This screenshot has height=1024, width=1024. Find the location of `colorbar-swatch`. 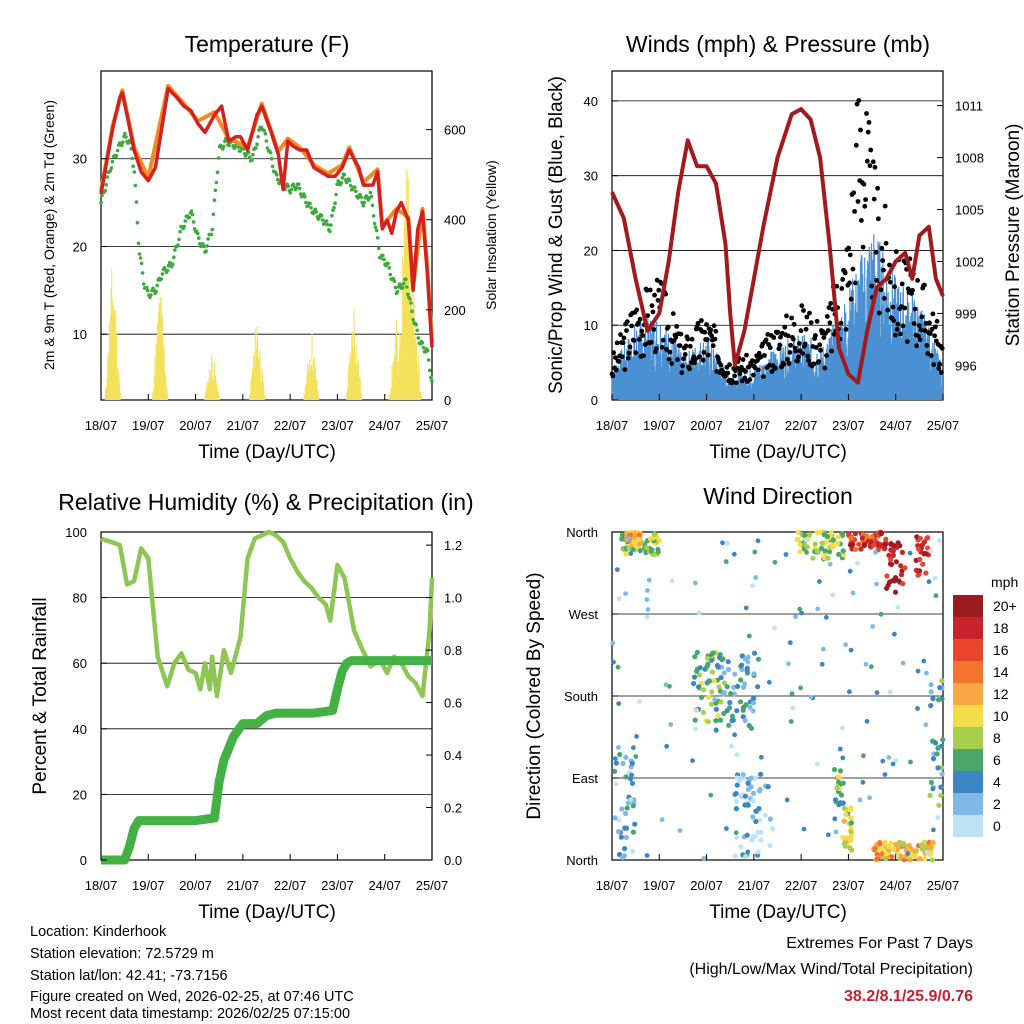

colorbar-swatch is located at coordinates (968, 606).